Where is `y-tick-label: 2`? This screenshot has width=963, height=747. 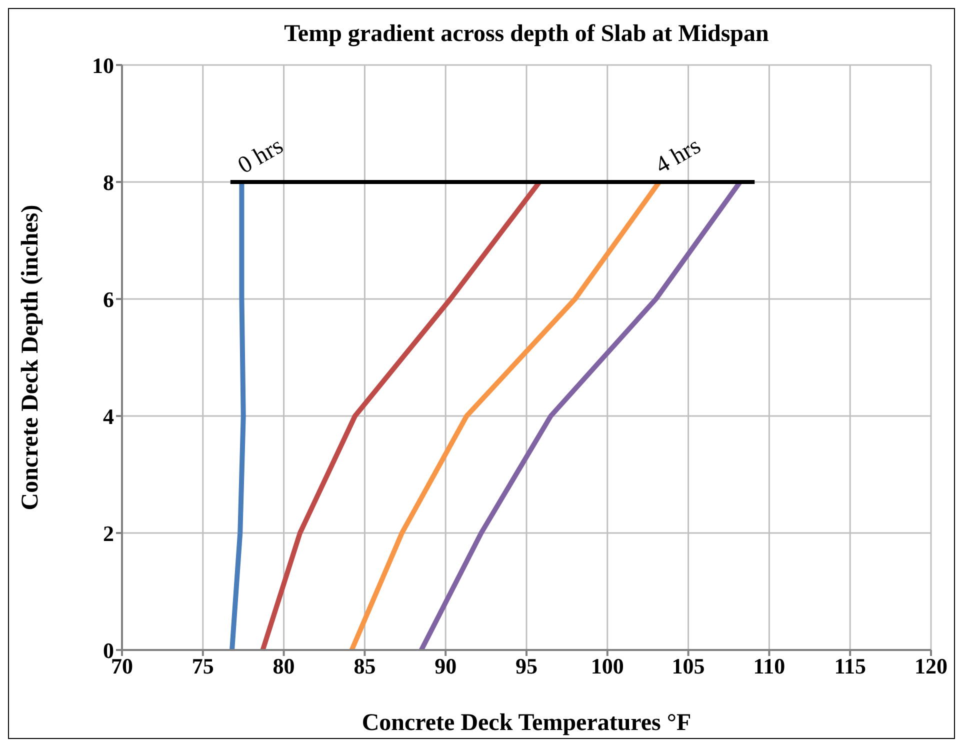
y-tick-label: 2 is located at coordinates (108, 533).